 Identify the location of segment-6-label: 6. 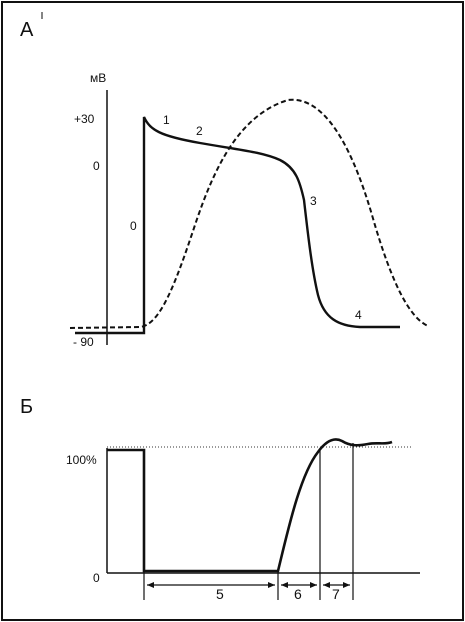
(298, 594).